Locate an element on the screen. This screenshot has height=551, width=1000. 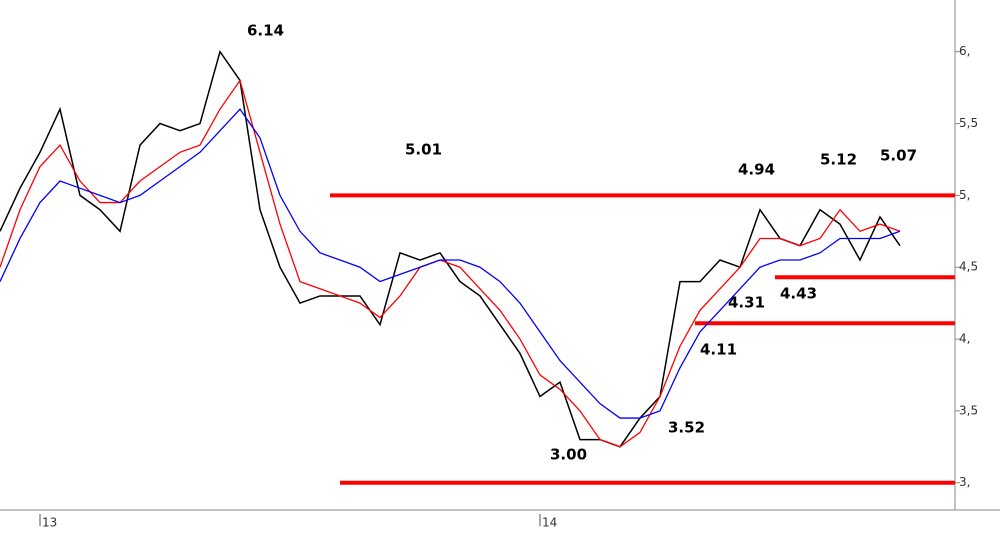
annotation: 4.11 is located at coordinates (718, 350).